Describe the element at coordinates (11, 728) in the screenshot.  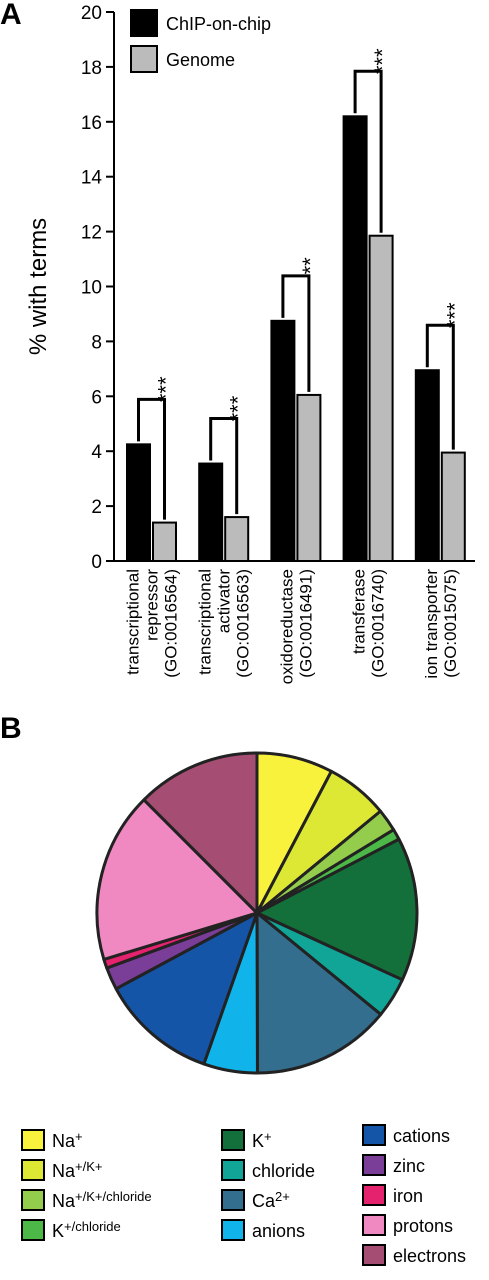
I see `panel-b-label: B` at that location.